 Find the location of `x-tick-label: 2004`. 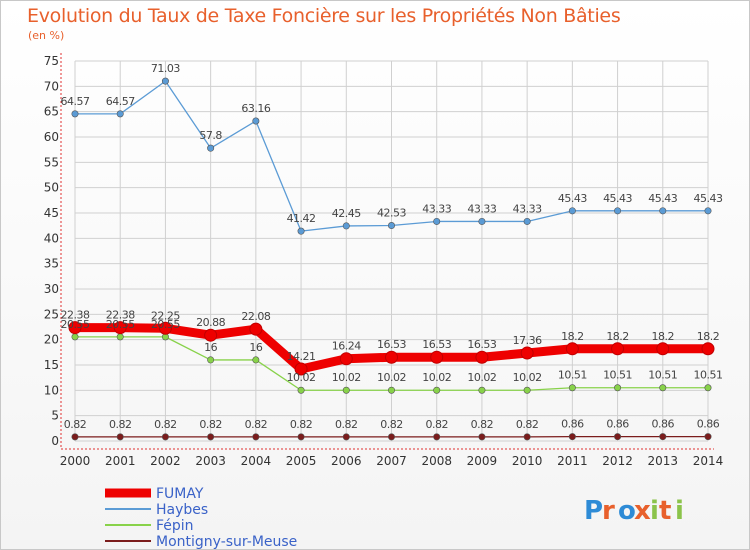

x-tick-label: 2004 is located at coordinates (256, 461).